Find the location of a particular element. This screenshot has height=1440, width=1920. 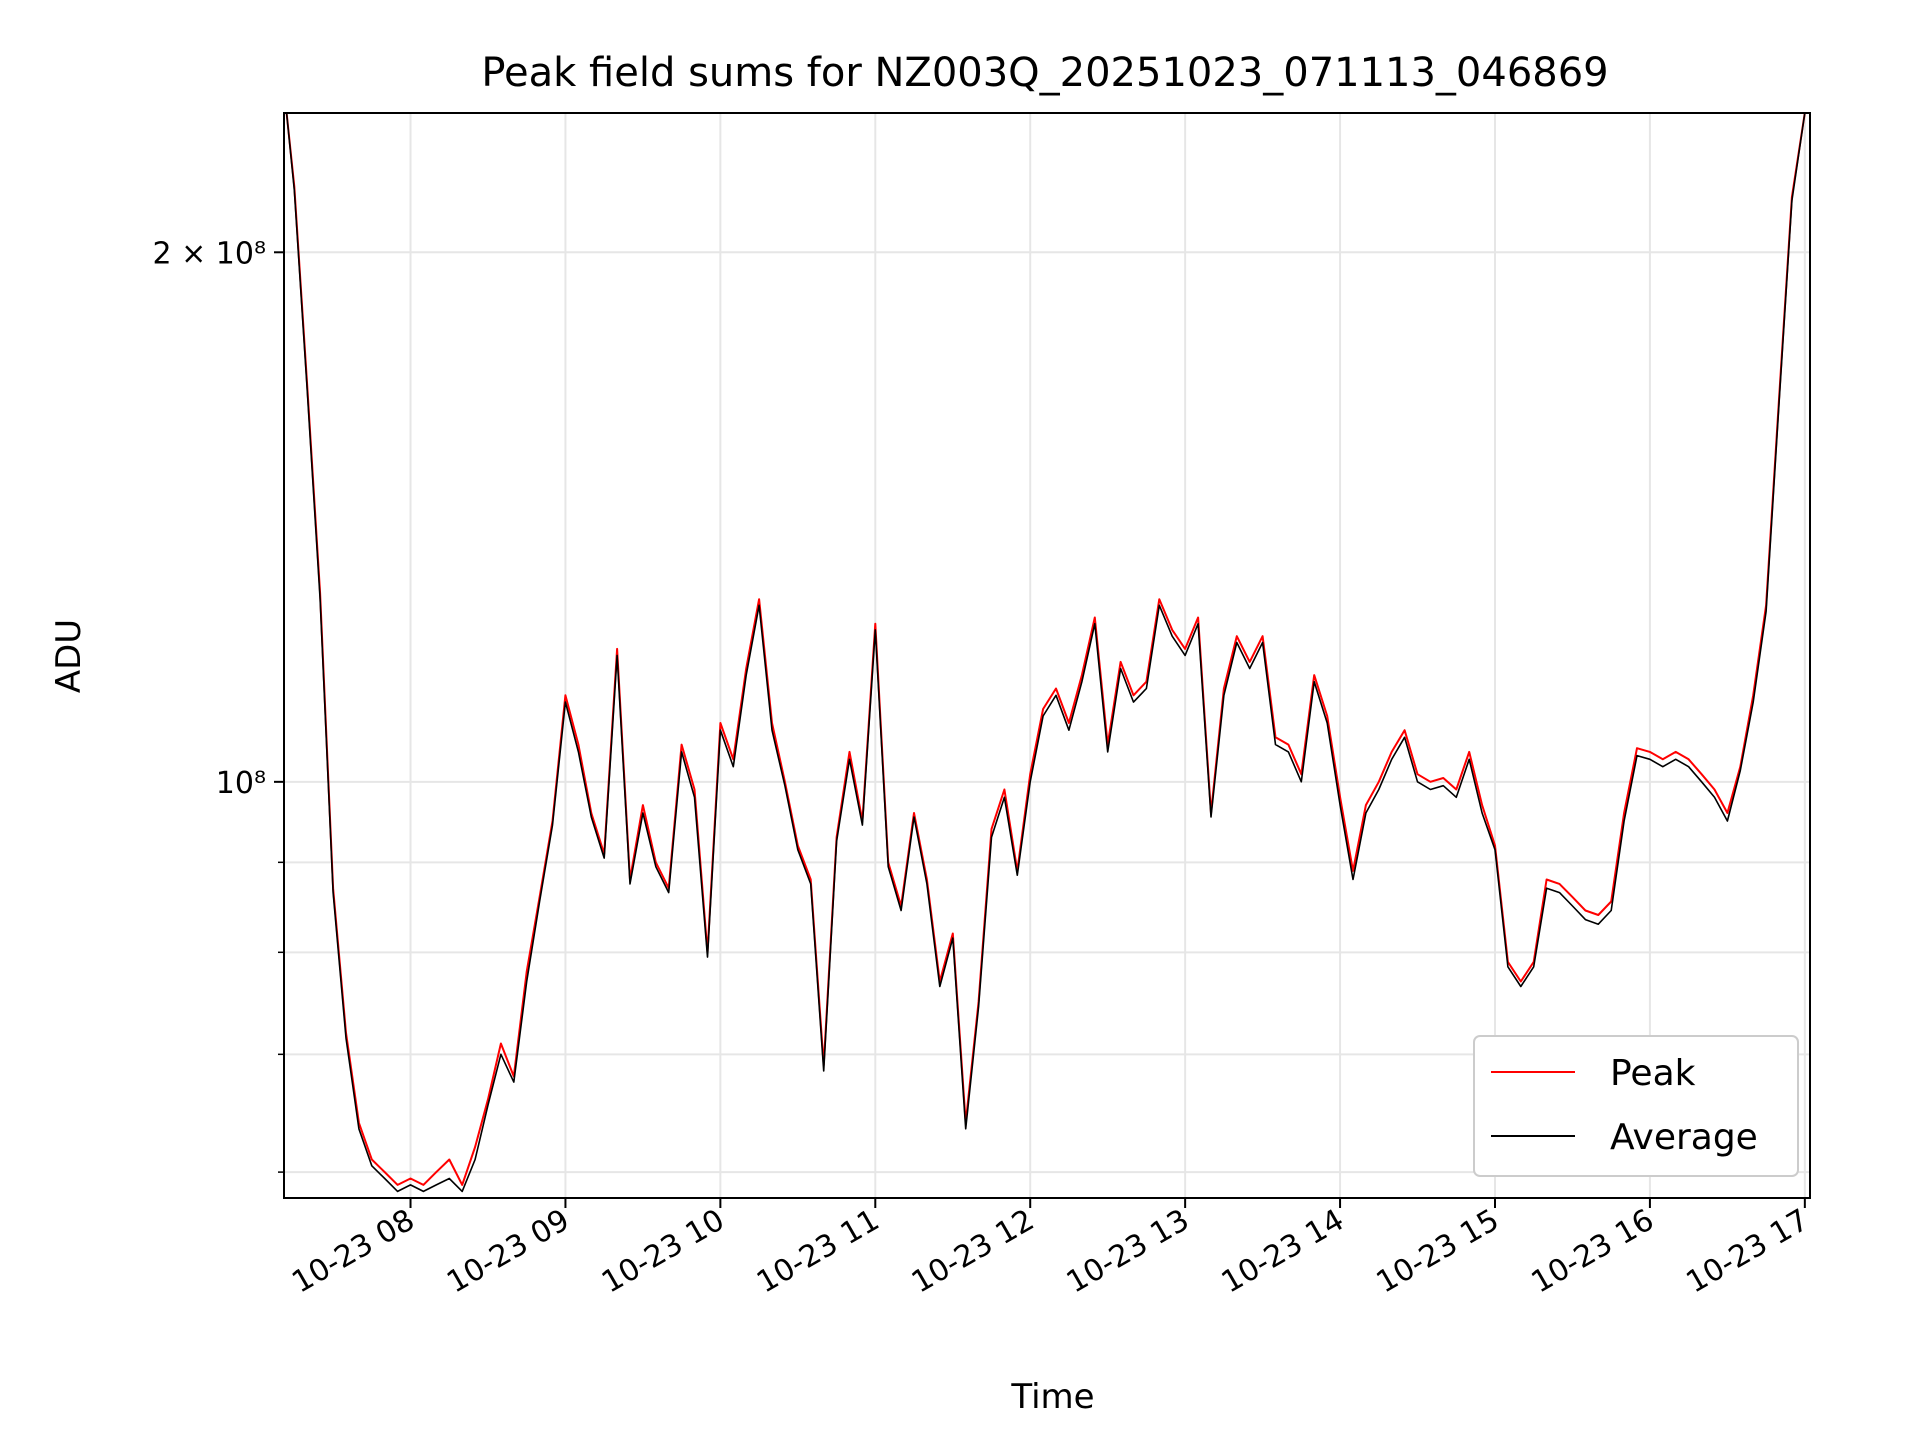

x-axis-label: Time is located at coordinates (1052, 1397).